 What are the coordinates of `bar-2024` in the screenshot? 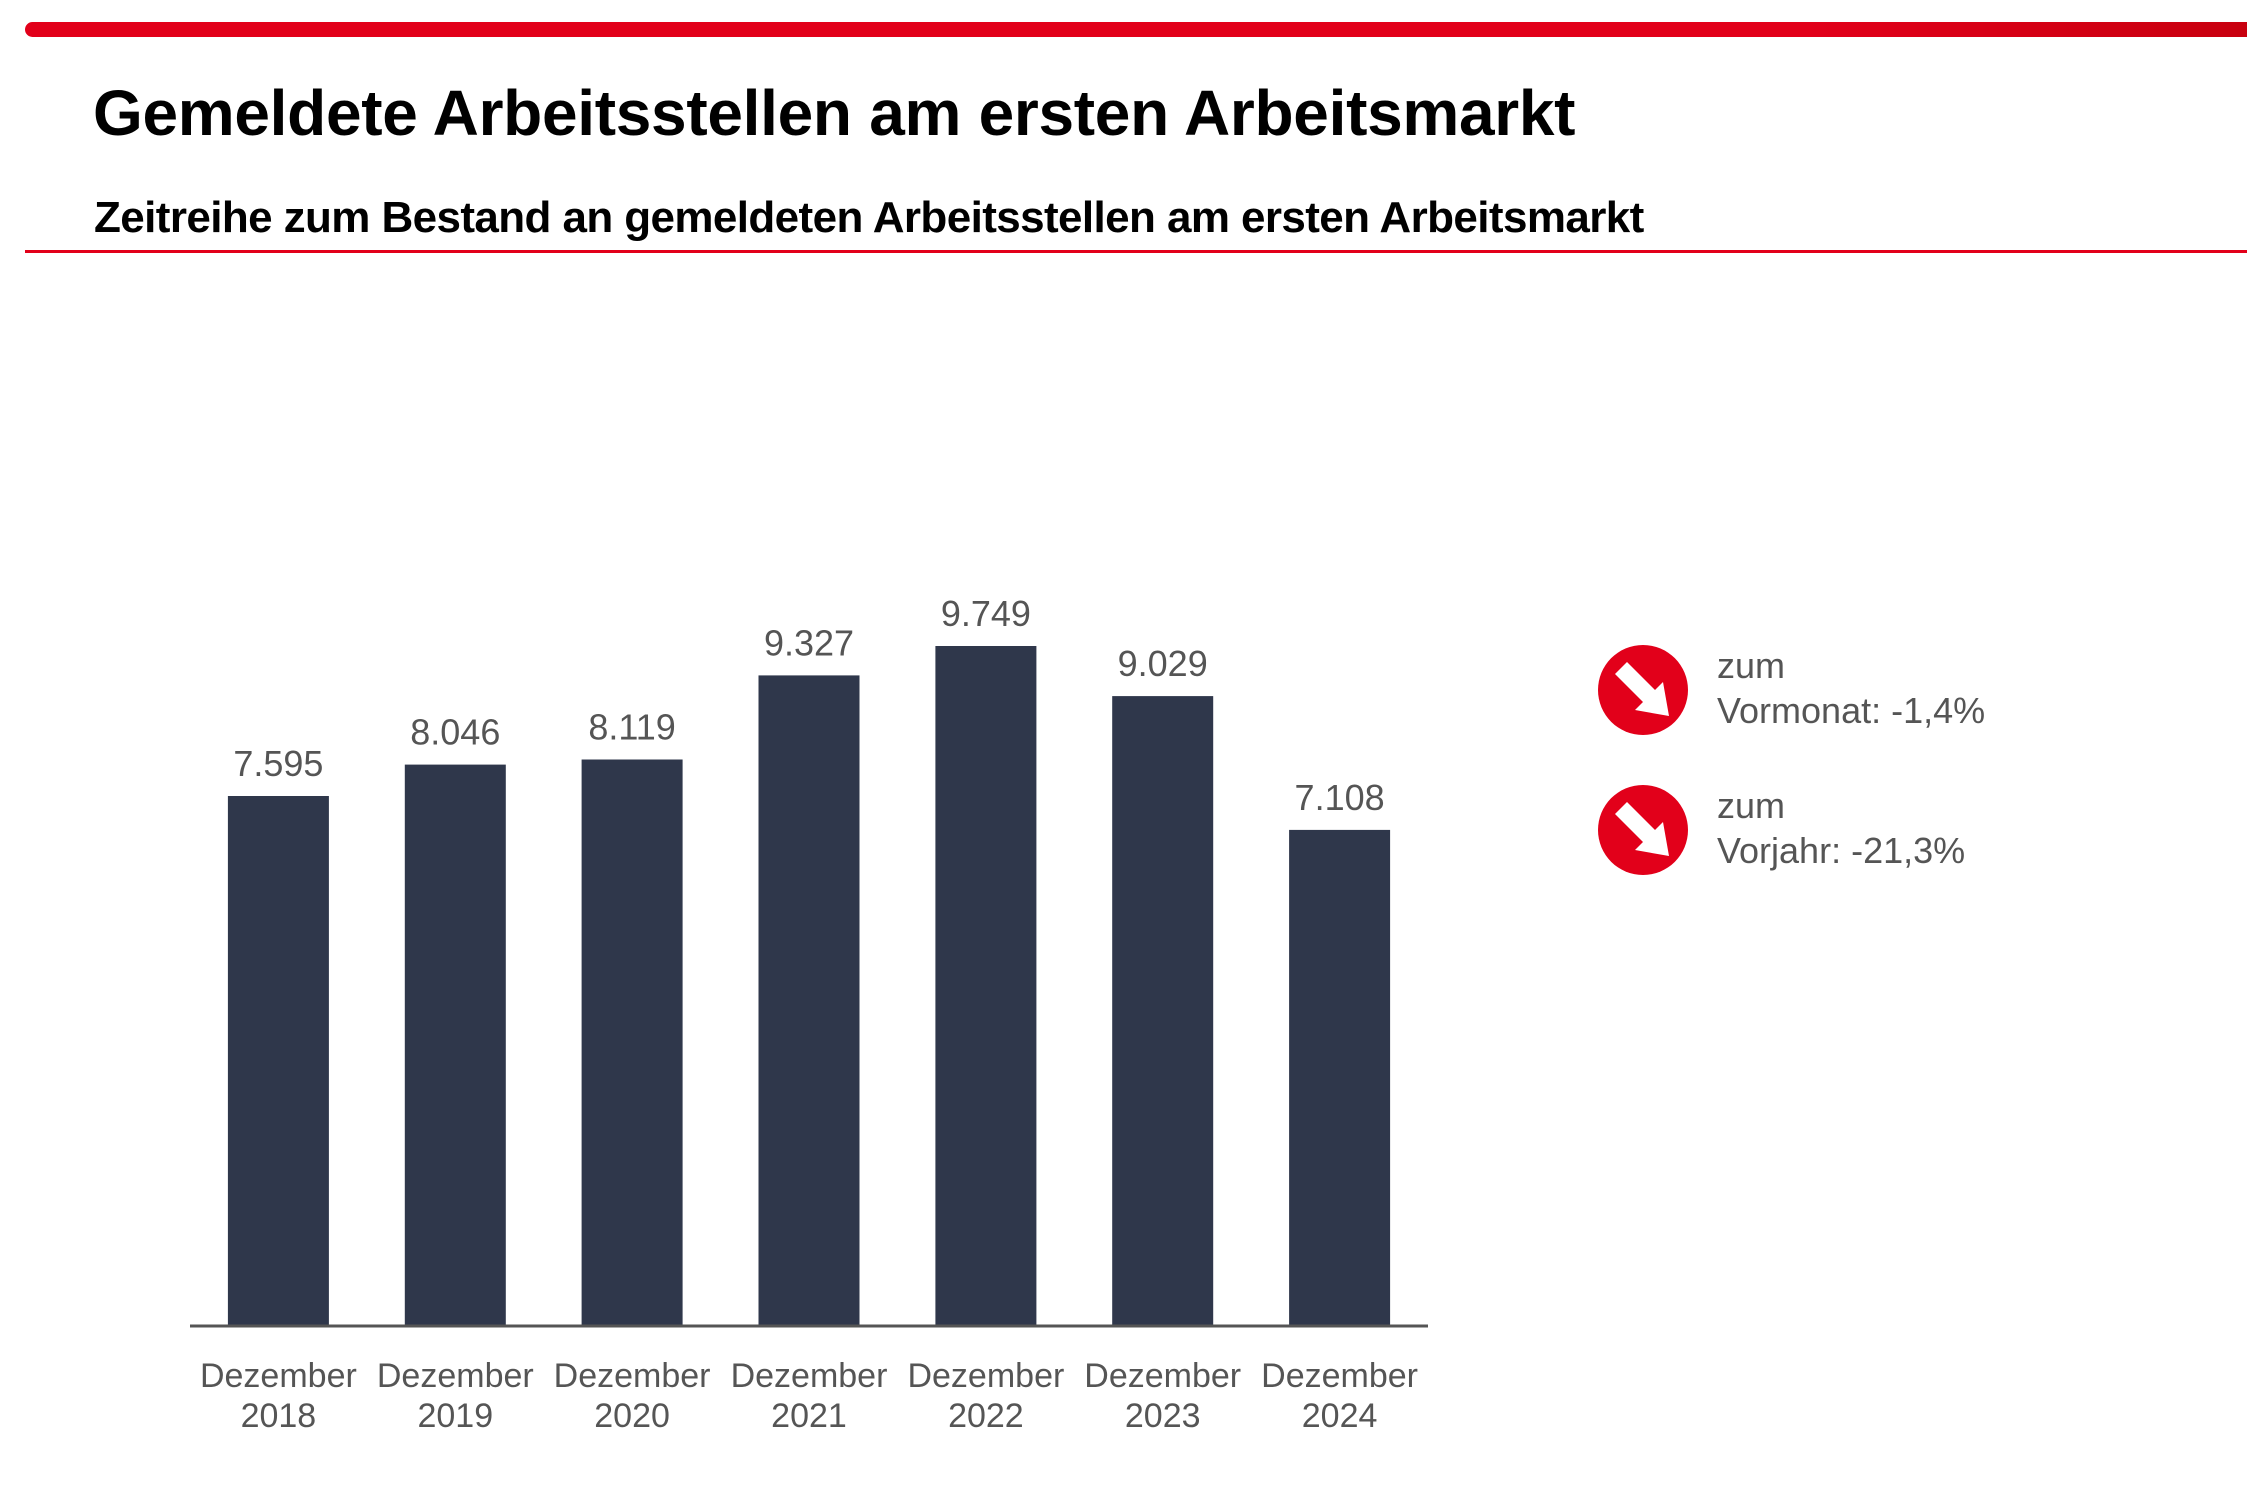 It's located at (1340, 1077).